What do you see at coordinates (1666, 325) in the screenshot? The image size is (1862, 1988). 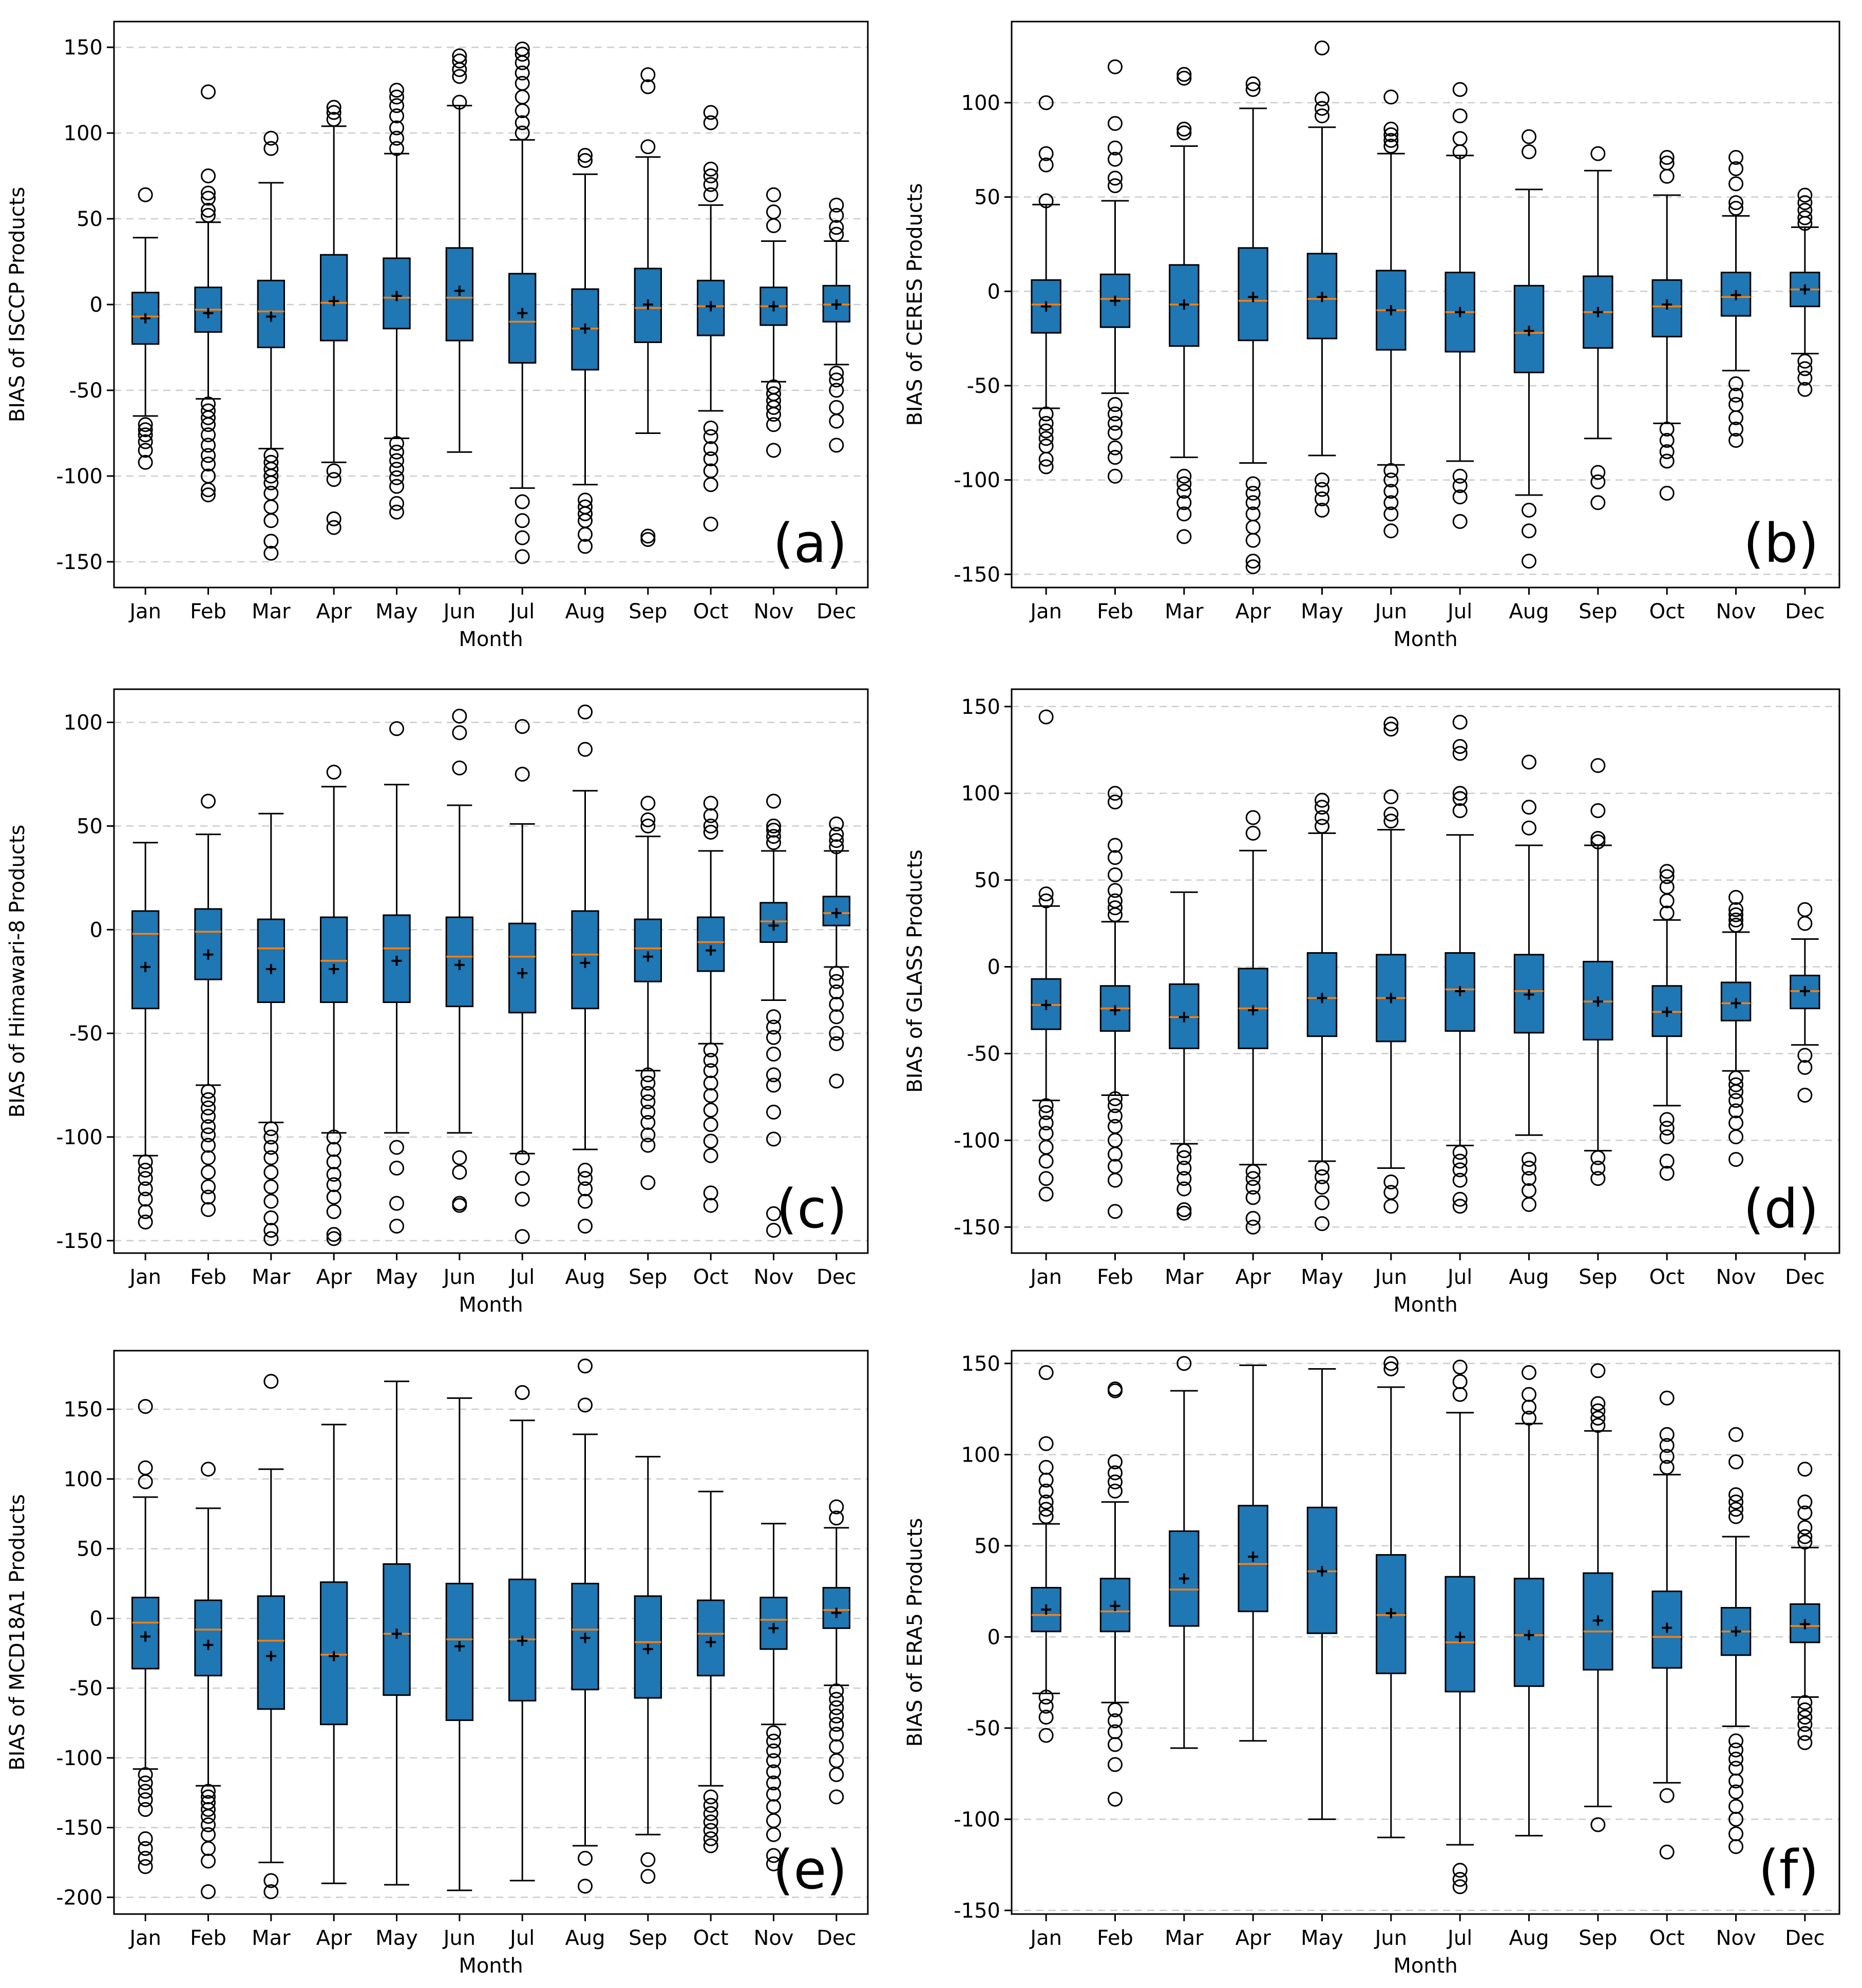 I see `box-oct` at bounding box center [1666, 325].